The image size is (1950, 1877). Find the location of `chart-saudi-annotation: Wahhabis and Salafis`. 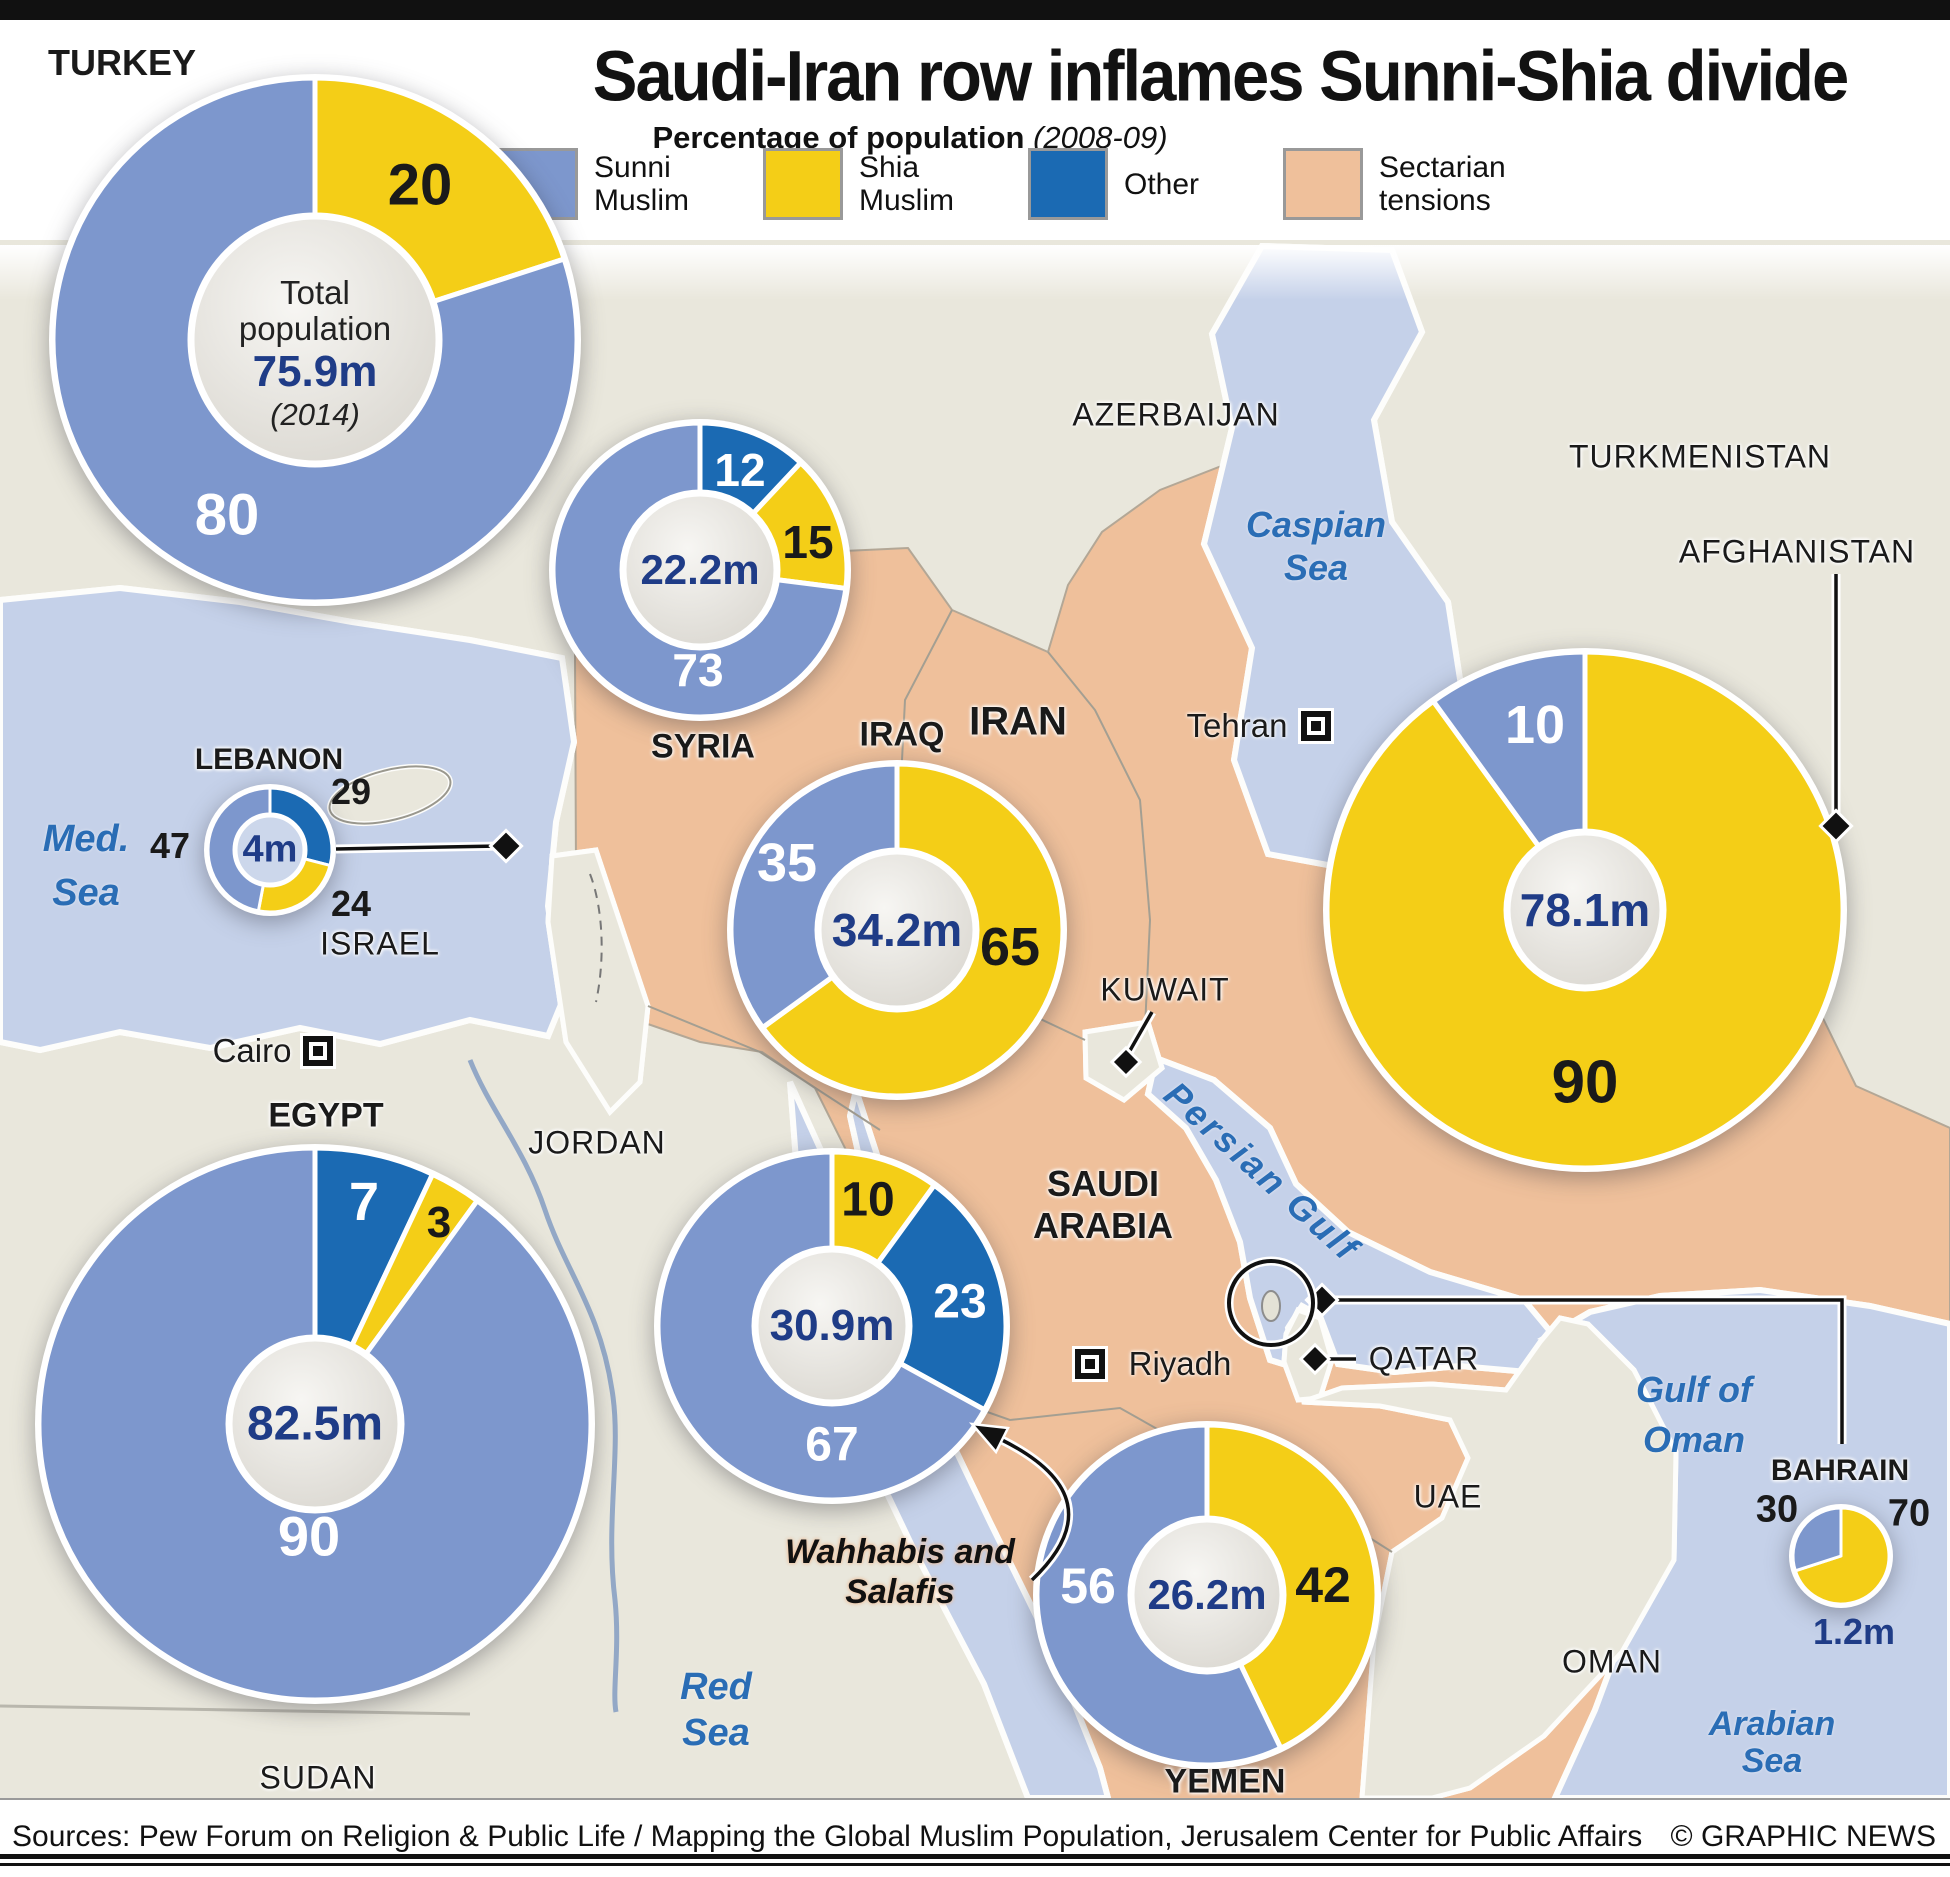

chart-saudi-annotation: Wahhabis and Salafis is located at coordinates (900, 1572).